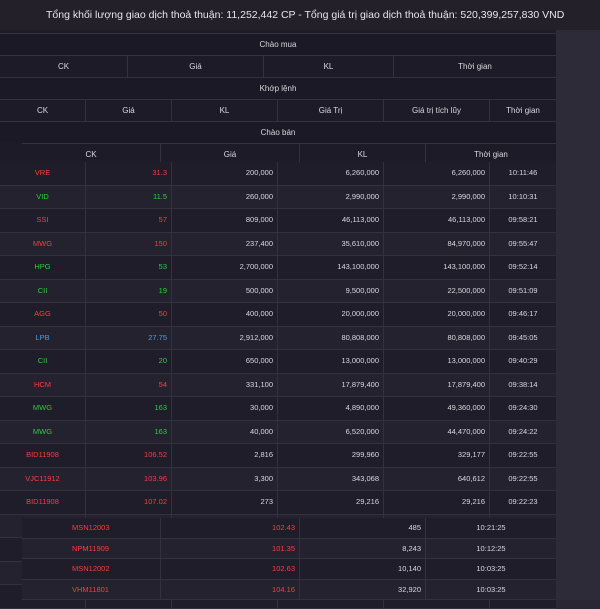 The image size is (600, 609). I want to click on match-cell-price: 50, so click(129, 314).